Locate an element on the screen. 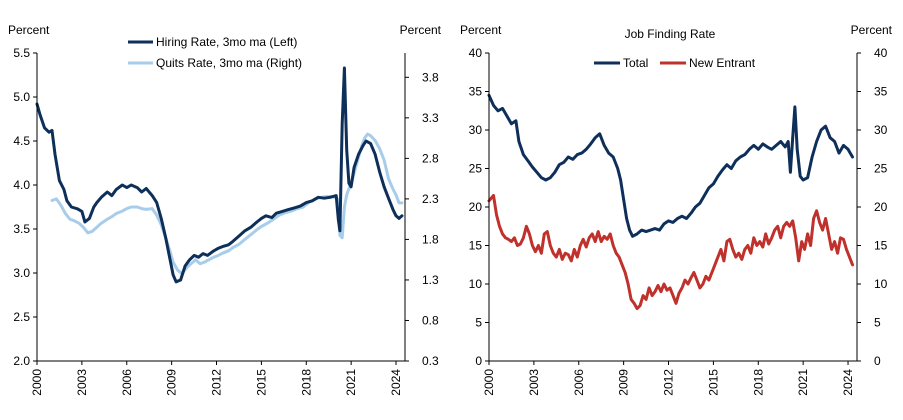 This screenshot has width=903, height=420. left-chart-y-right-tick-label: 1.8 is located at coordinates (430, 239).